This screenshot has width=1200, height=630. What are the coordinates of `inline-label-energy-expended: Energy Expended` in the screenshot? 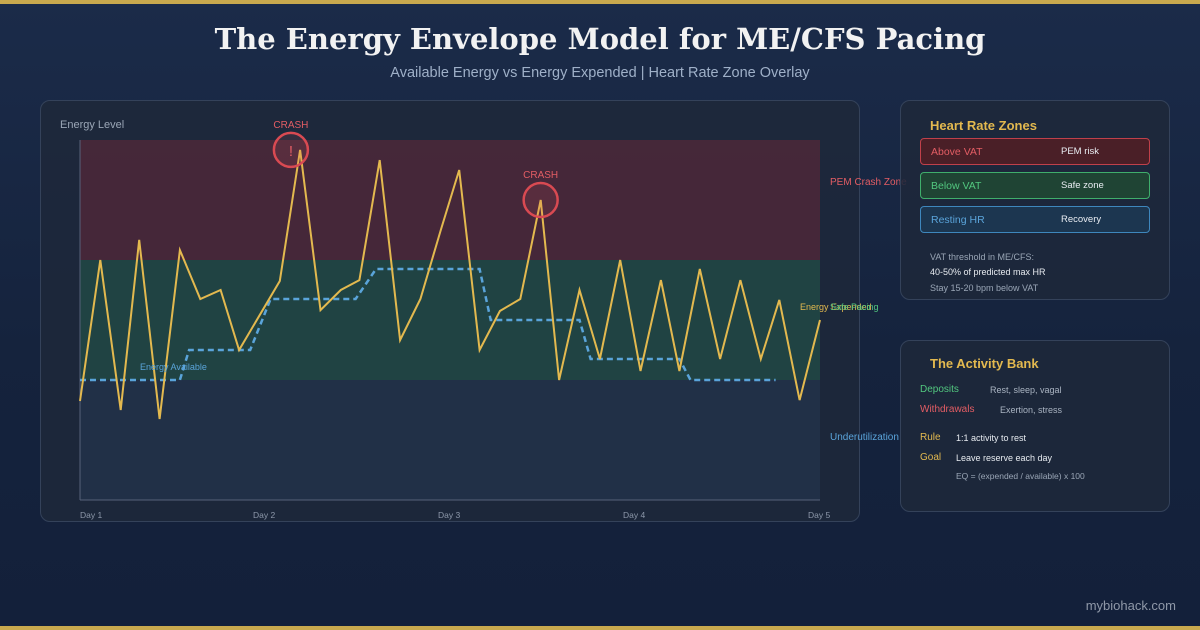 It's located at (836, 307).